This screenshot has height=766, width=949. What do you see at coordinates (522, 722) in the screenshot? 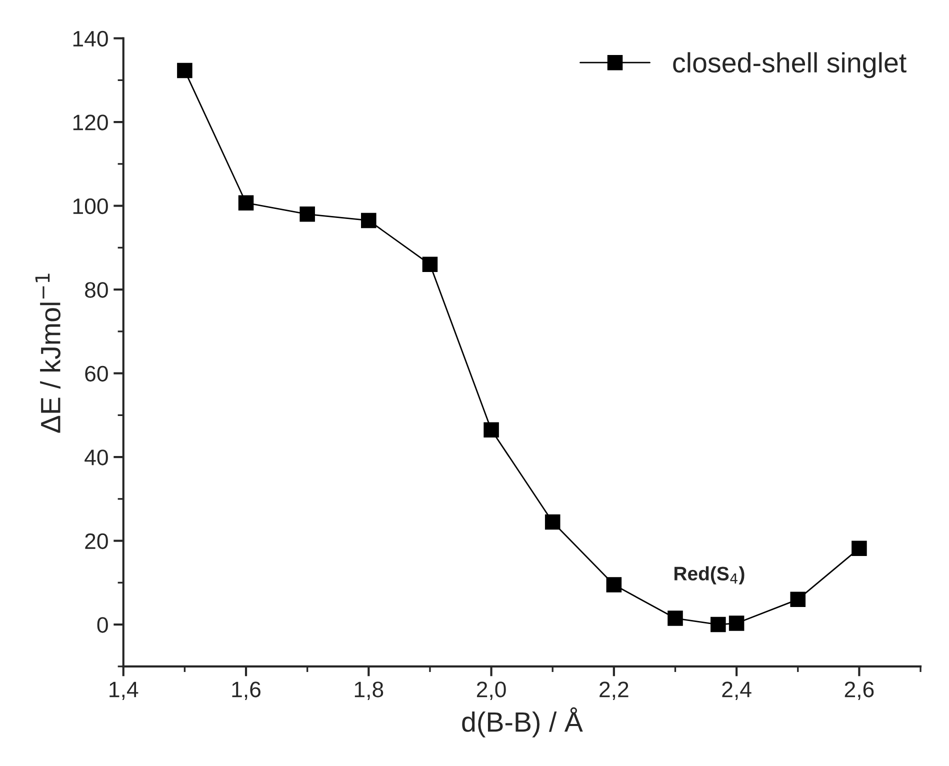
I see `x-axis-title: d(B-B) / Å` at bounding box center [522, 722].